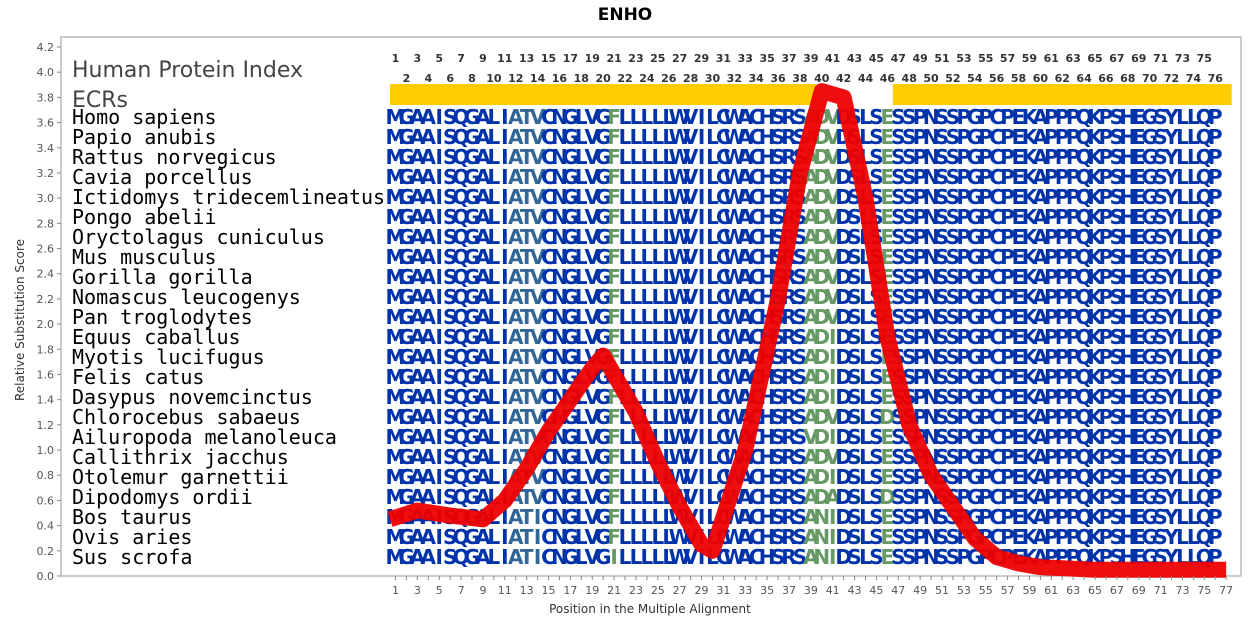 The height and width of the screenshot is (625, 1251). Describe the element at coordinates (450, 78) in the screenshot. I see `top-position-number: 6` at that location.